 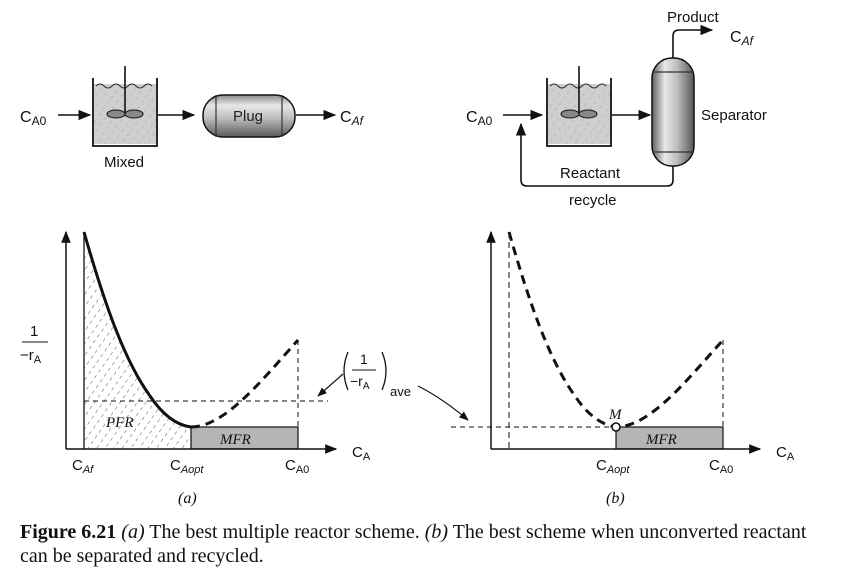 I want to click on mixed-tank-icon, so click(x=125, y=106).